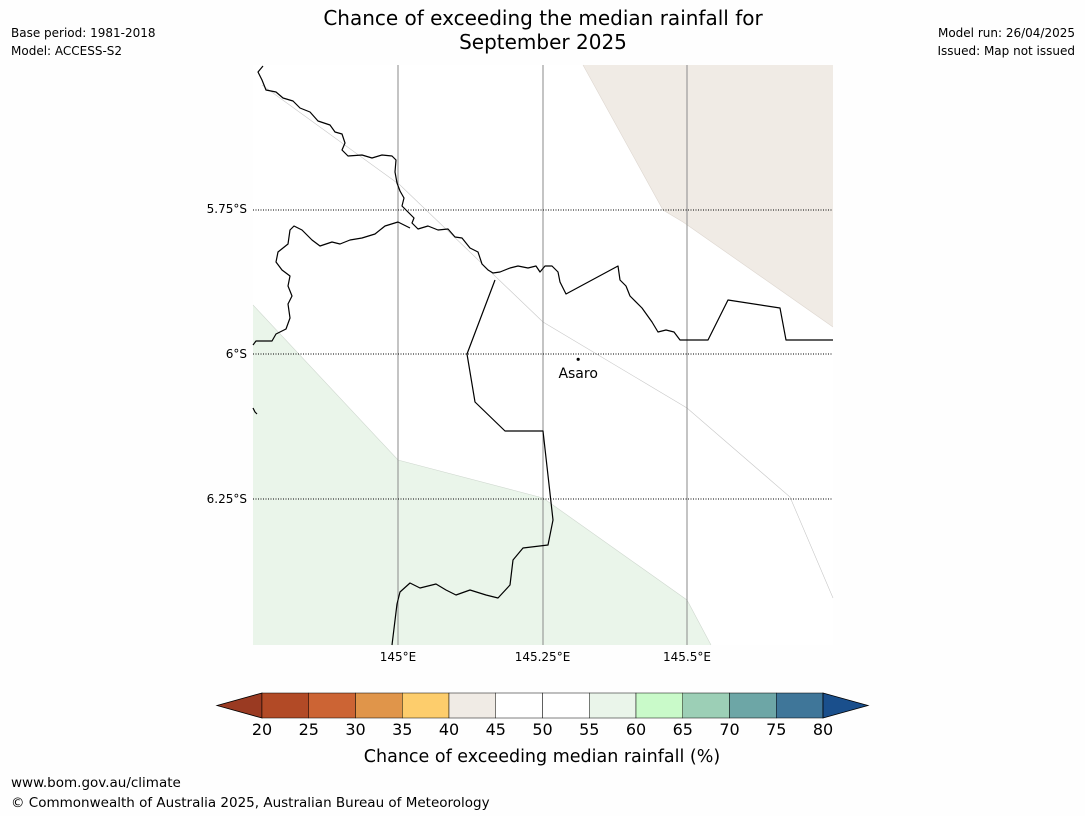  I want to click on colorbar-tick-label: 80, so click(823, 729).